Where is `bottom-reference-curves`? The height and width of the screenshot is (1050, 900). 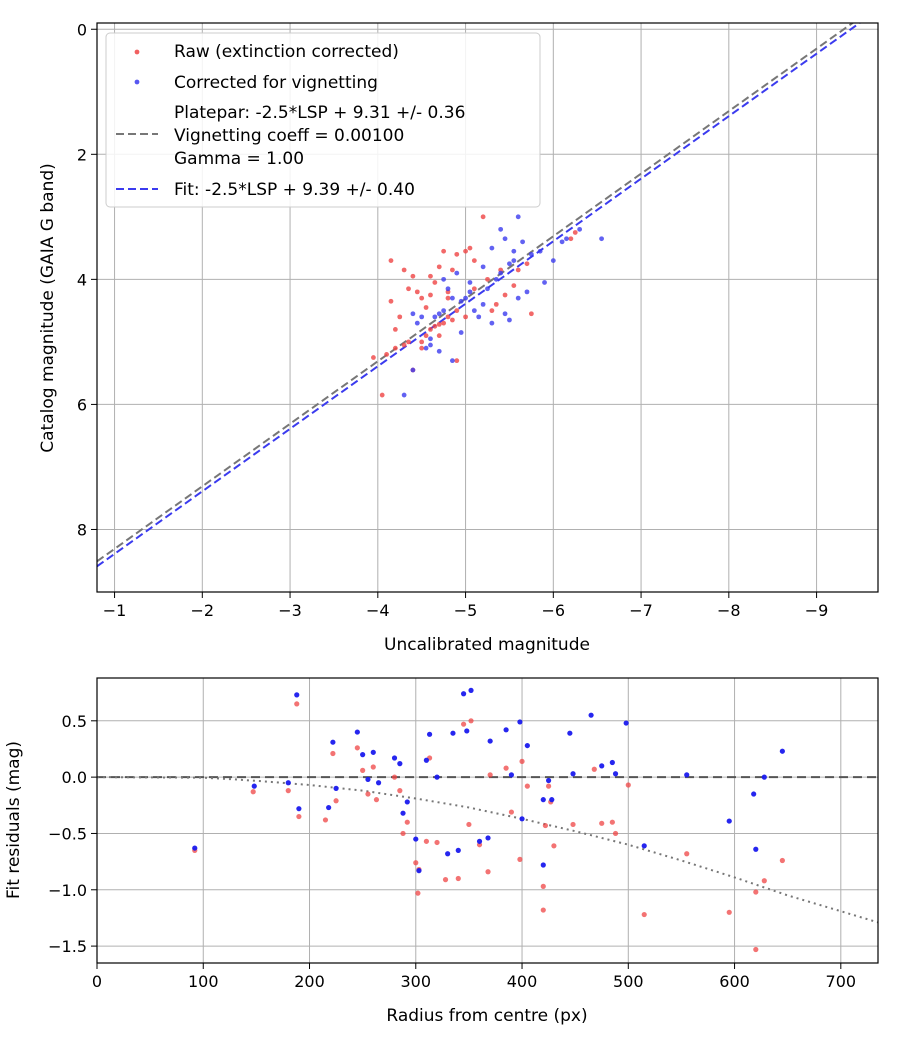
bottom-reference-curves is located at coordinates (487, 850).